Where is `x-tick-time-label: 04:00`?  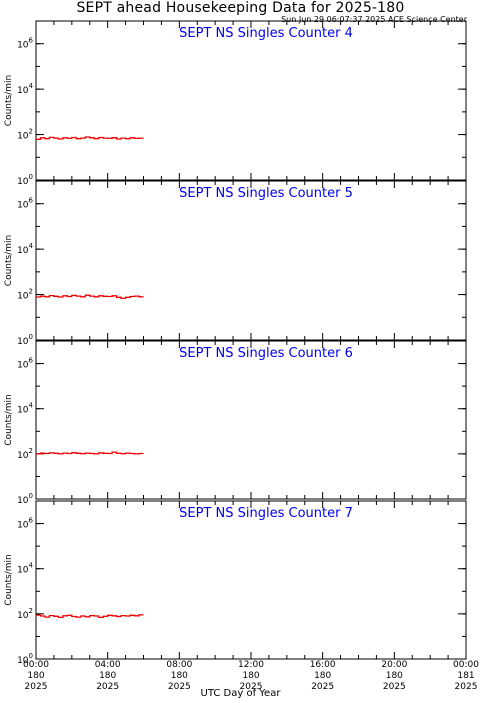
x-tick-time-label: 04:00 is located at coordinates (108, 665).